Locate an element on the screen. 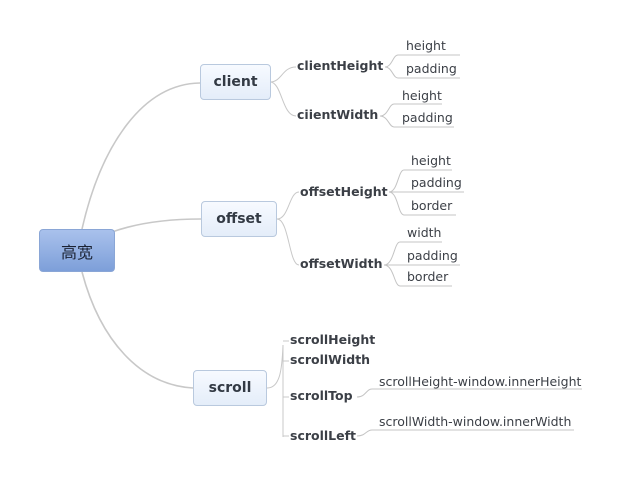 The height and width of the screenshot is (482, 623). branch-client-label: client is located at coordinates (235, 82).